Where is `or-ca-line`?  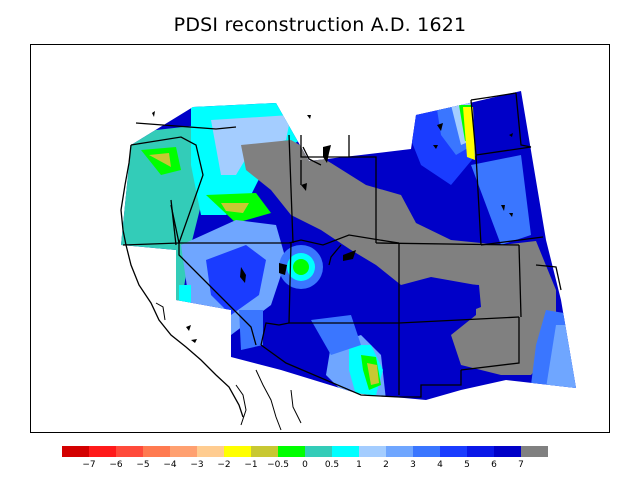
or-ca-line is located at coordinates (151, 244).